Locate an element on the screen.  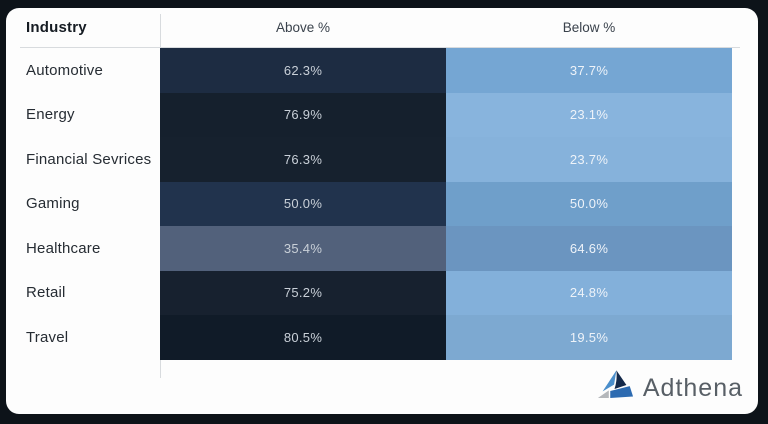
brand-name: Adthena is located at coordinates (692, 387).